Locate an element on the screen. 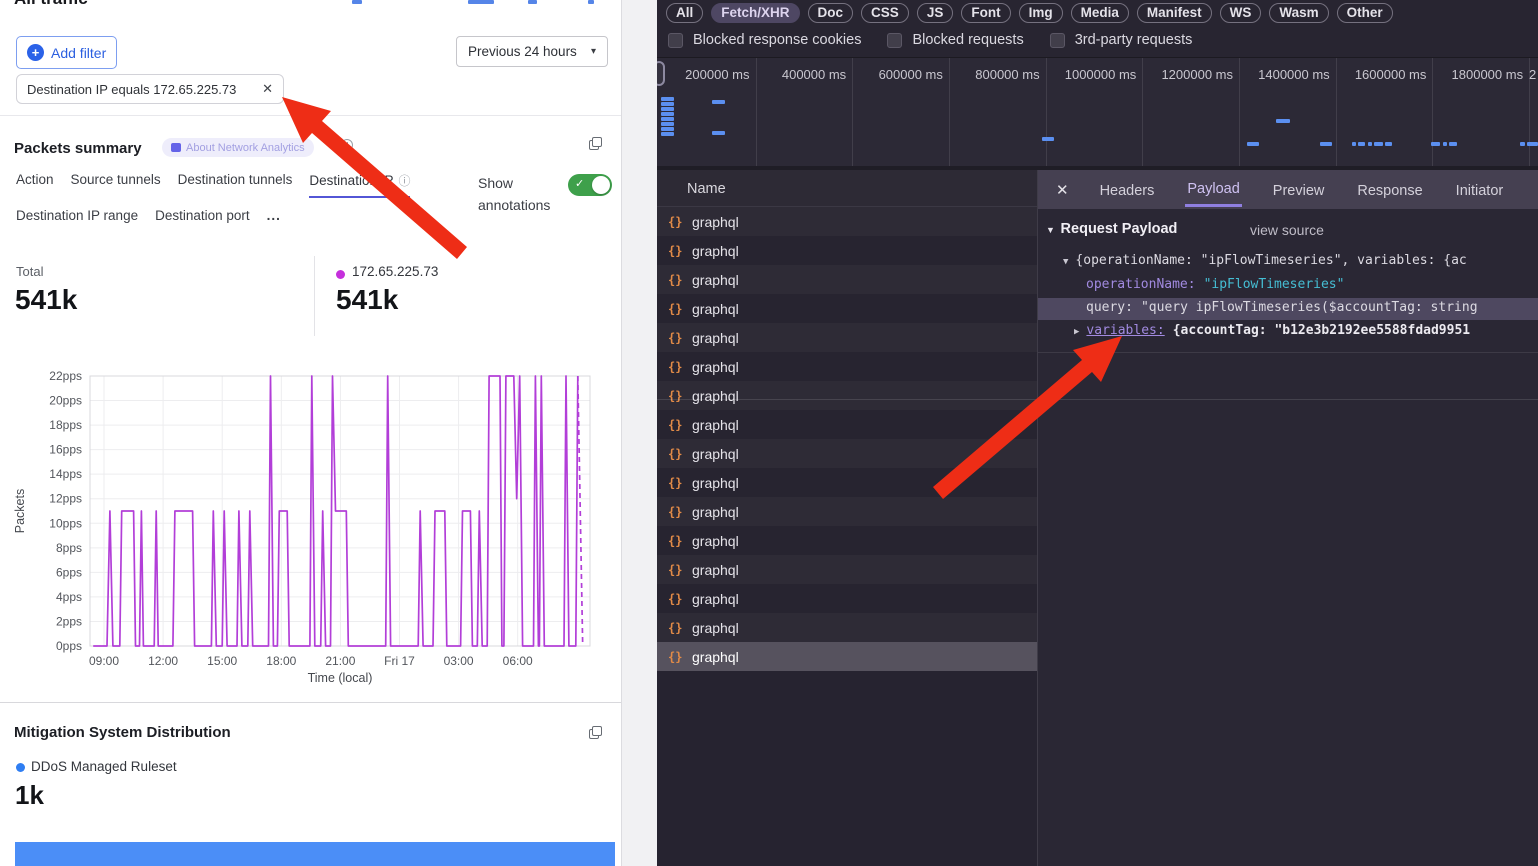 Image resolution: width=1538 pixels, height=866 pixels. filter-pill-wasm: Wasm is located at coordinates (1299, 13).